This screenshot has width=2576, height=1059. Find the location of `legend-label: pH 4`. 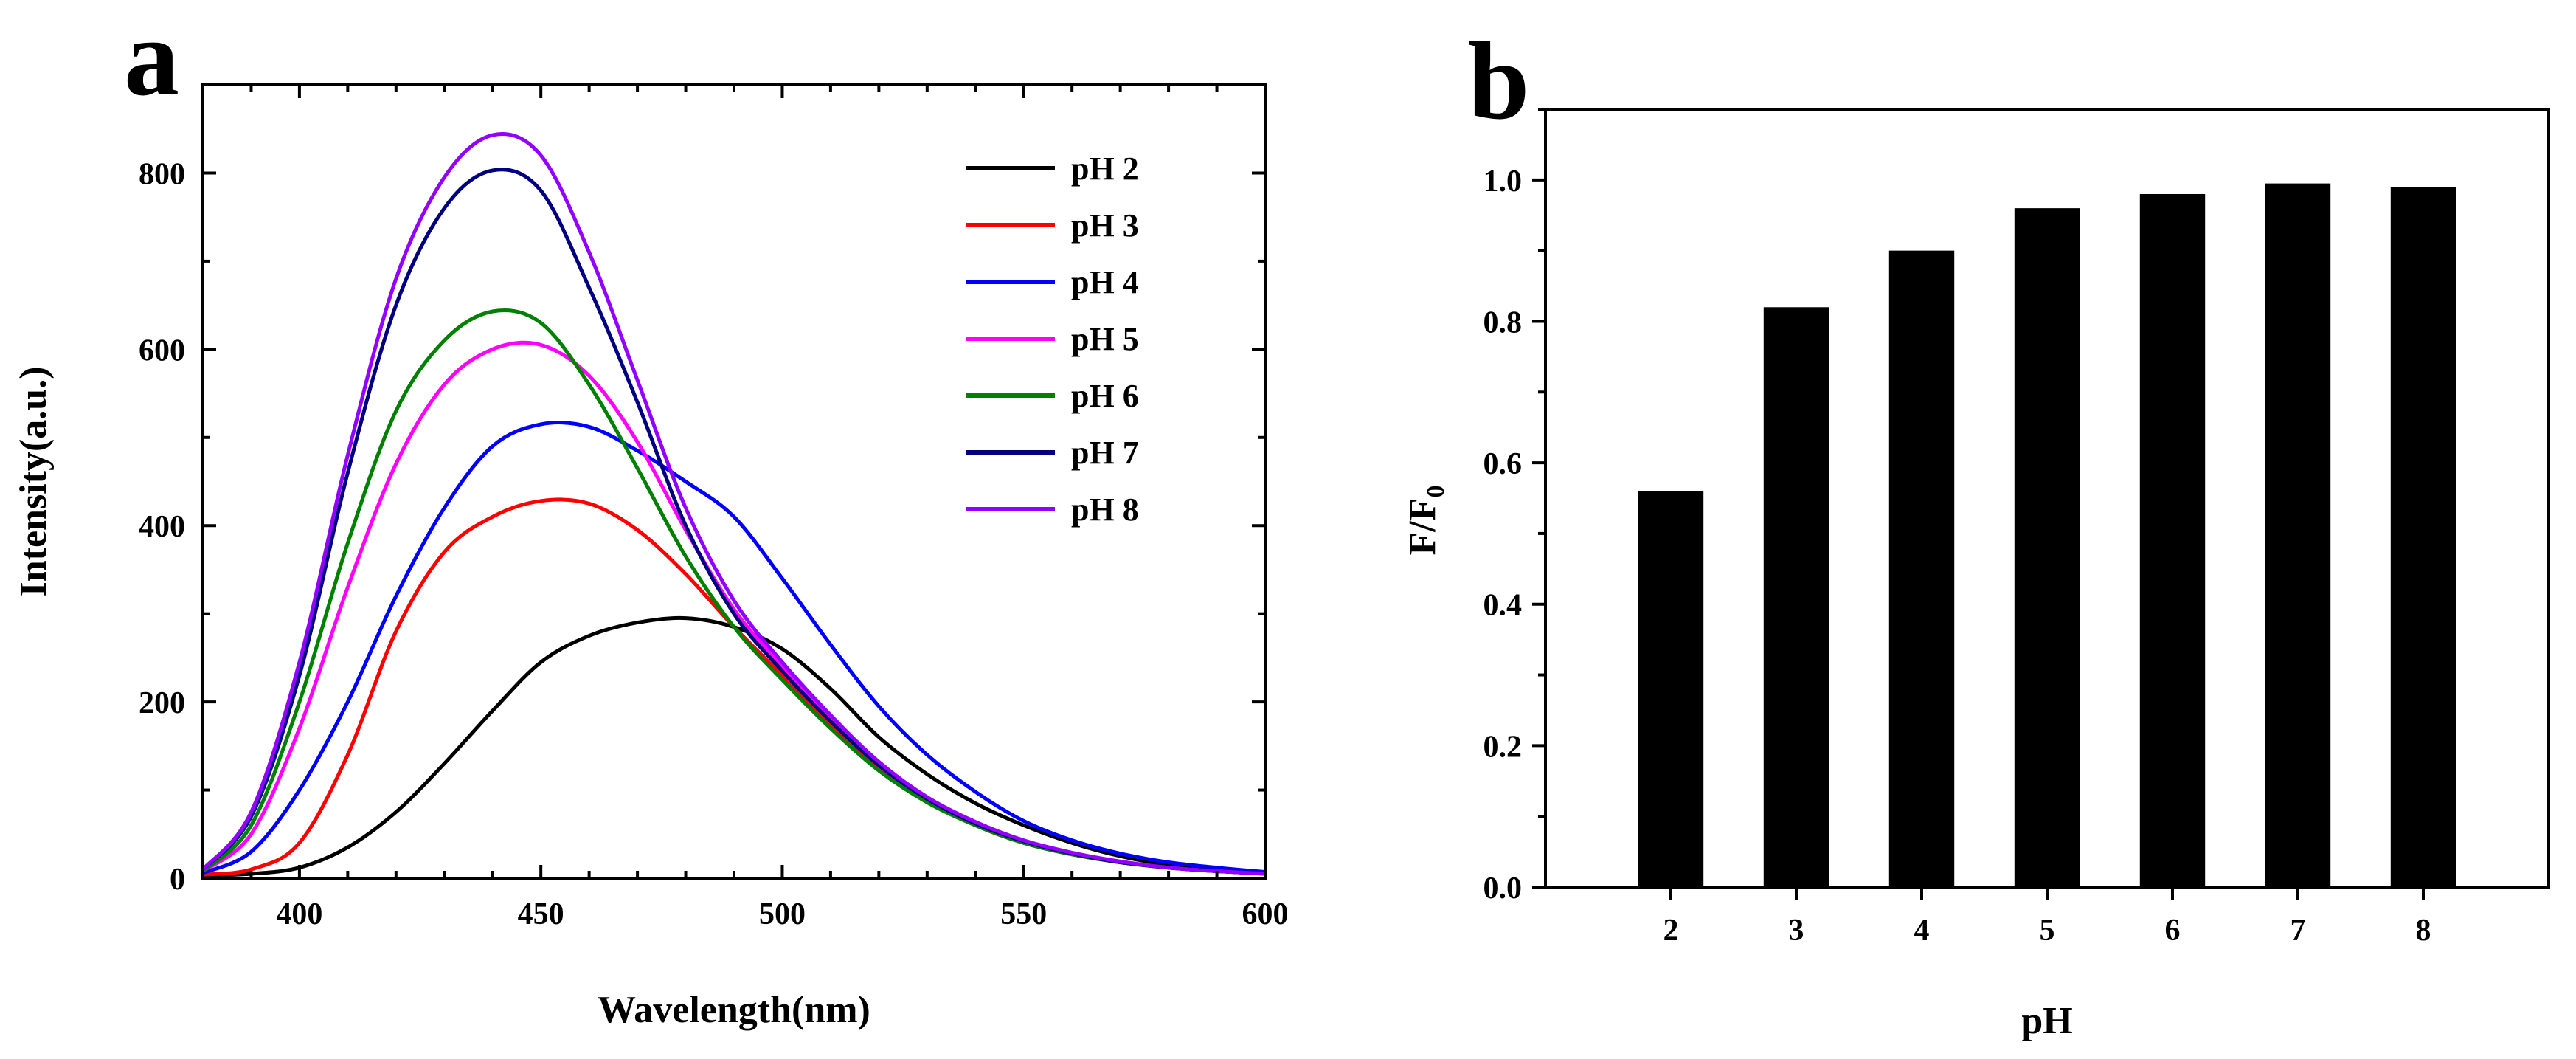

legend-label: pH 4 is located at coordinates (1105, 282).